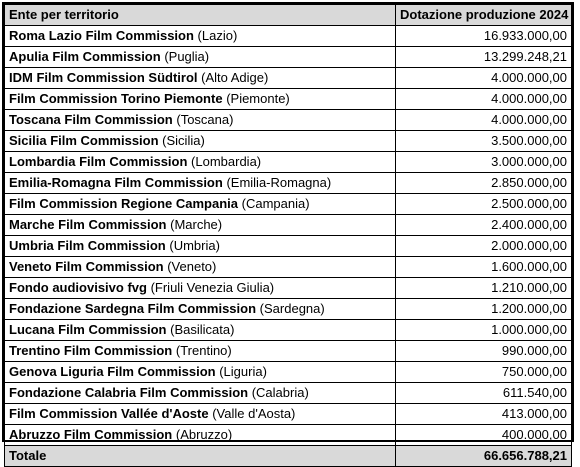  Describe the element at coordinates (91, 119) in the screenshot. I see `org-name: Toscana Film Commission` at that location.